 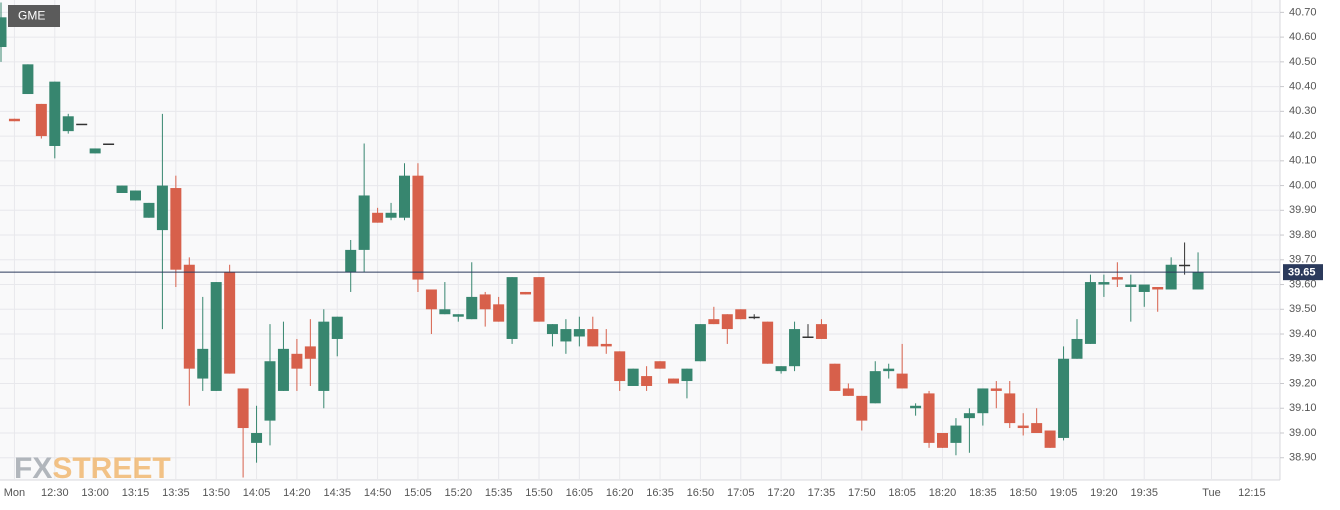 What do you see at coordinates (539, 493) in the screenshot?
I see `x-tick-label: 15:50` at bounding box center [539, 493].